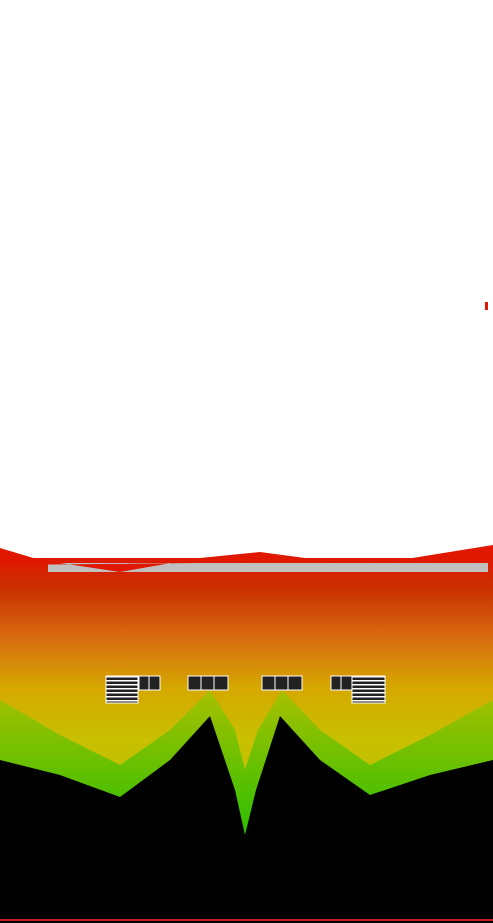 The height and width of the screenshot is (923, 493). I want to click on devices, so click(245, 689).